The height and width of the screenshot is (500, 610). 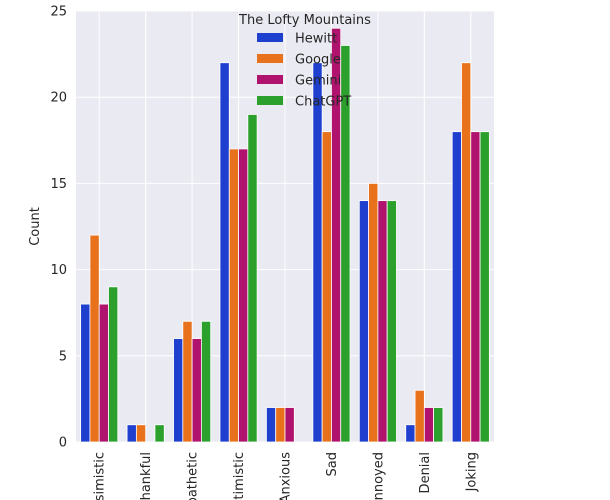 What do you see at coordinates (100, 476) in the screenshot?
I see `x-tick-label: Pessimistic` at bounding box center [100, 476].